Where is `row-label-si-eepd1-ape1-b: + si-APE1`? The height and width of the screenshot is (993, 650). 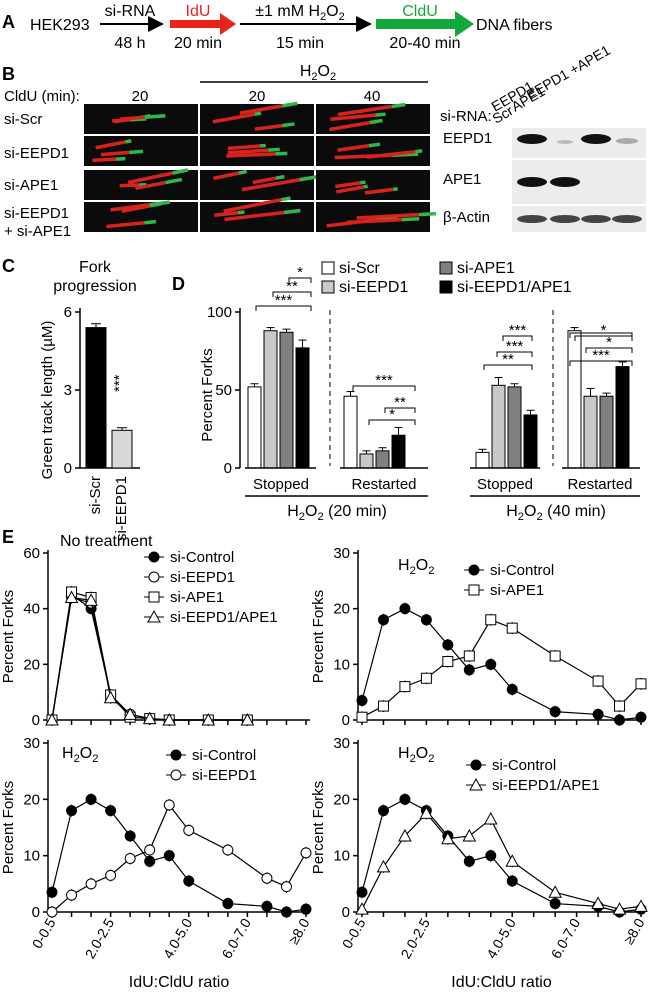
row-label-si-eepd1-ape1-b: + si-APE1 is located at coordinates (37, 231).